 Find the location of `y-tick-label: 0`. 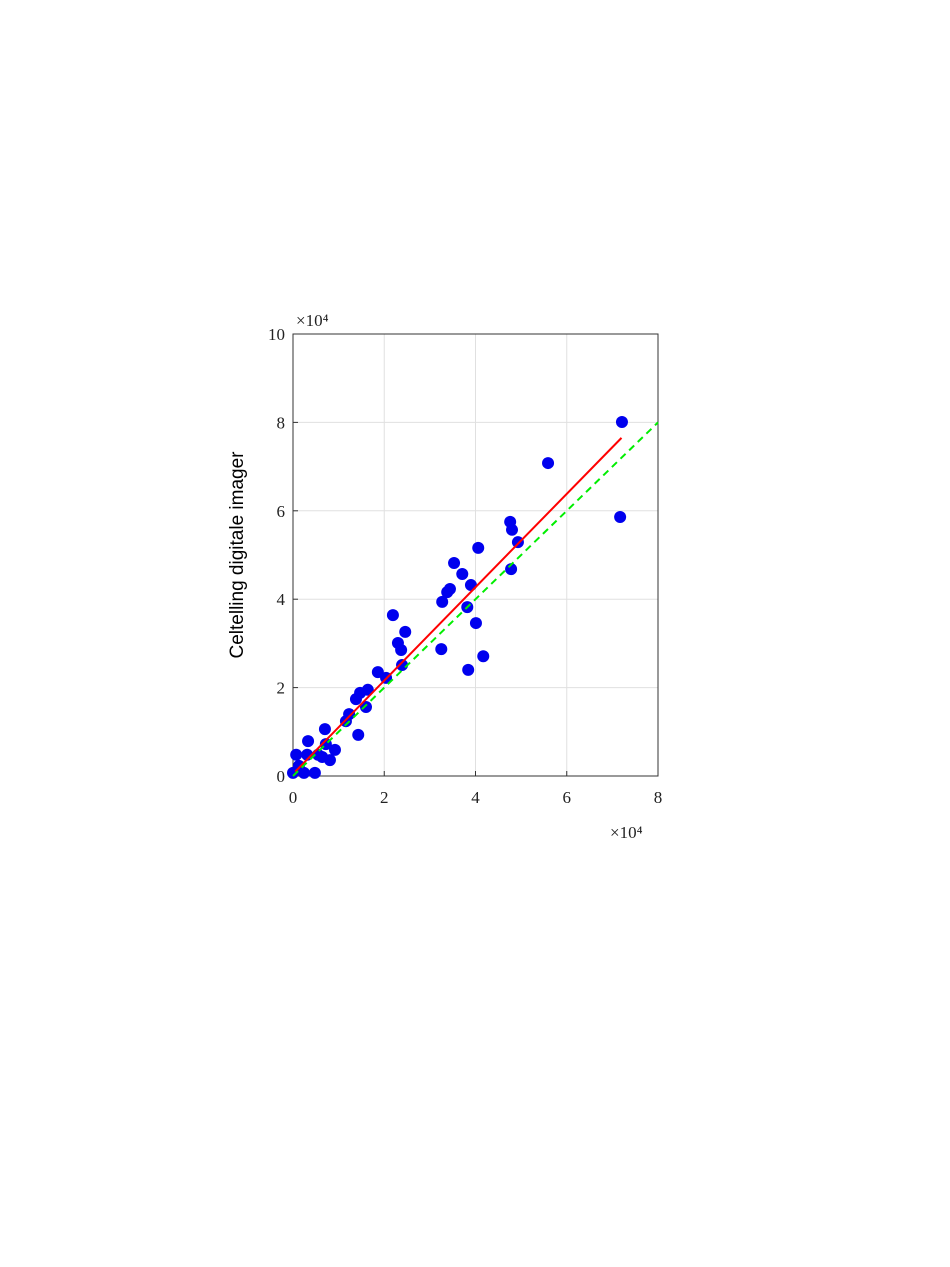

y-tick-label: 0 is located at coordinates (281, 776).